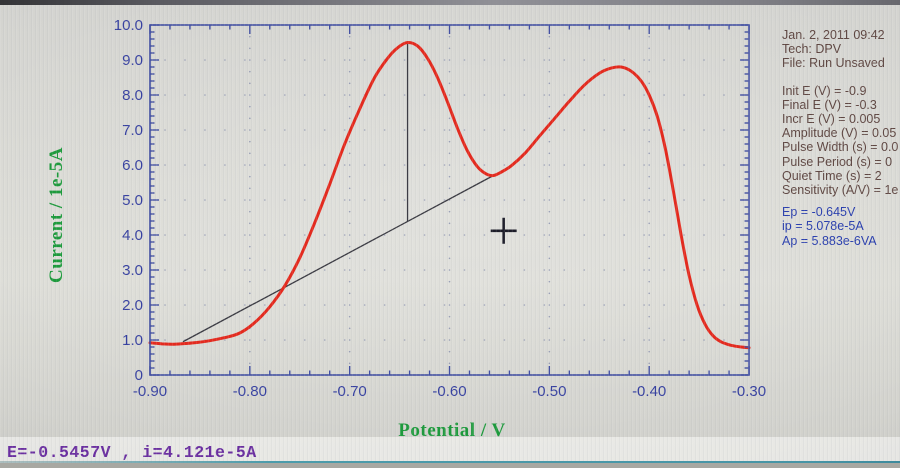  What do you see at coordinates (812, 49) in the screenshot?
I see `info-header-line: Tech: DPV` at bounding box center [812, 49].